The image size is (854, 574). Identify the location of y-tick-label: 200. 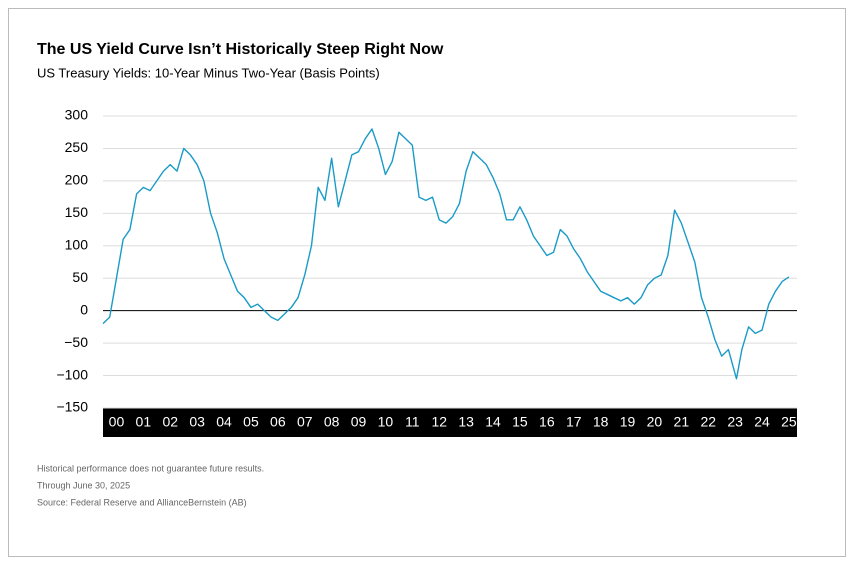
(77, 180).